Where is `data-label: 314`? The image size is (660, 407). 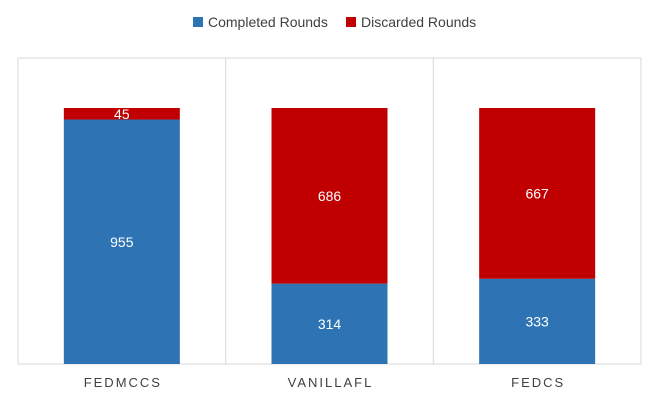
data-label: 314 is located at coordinates (330, 324).